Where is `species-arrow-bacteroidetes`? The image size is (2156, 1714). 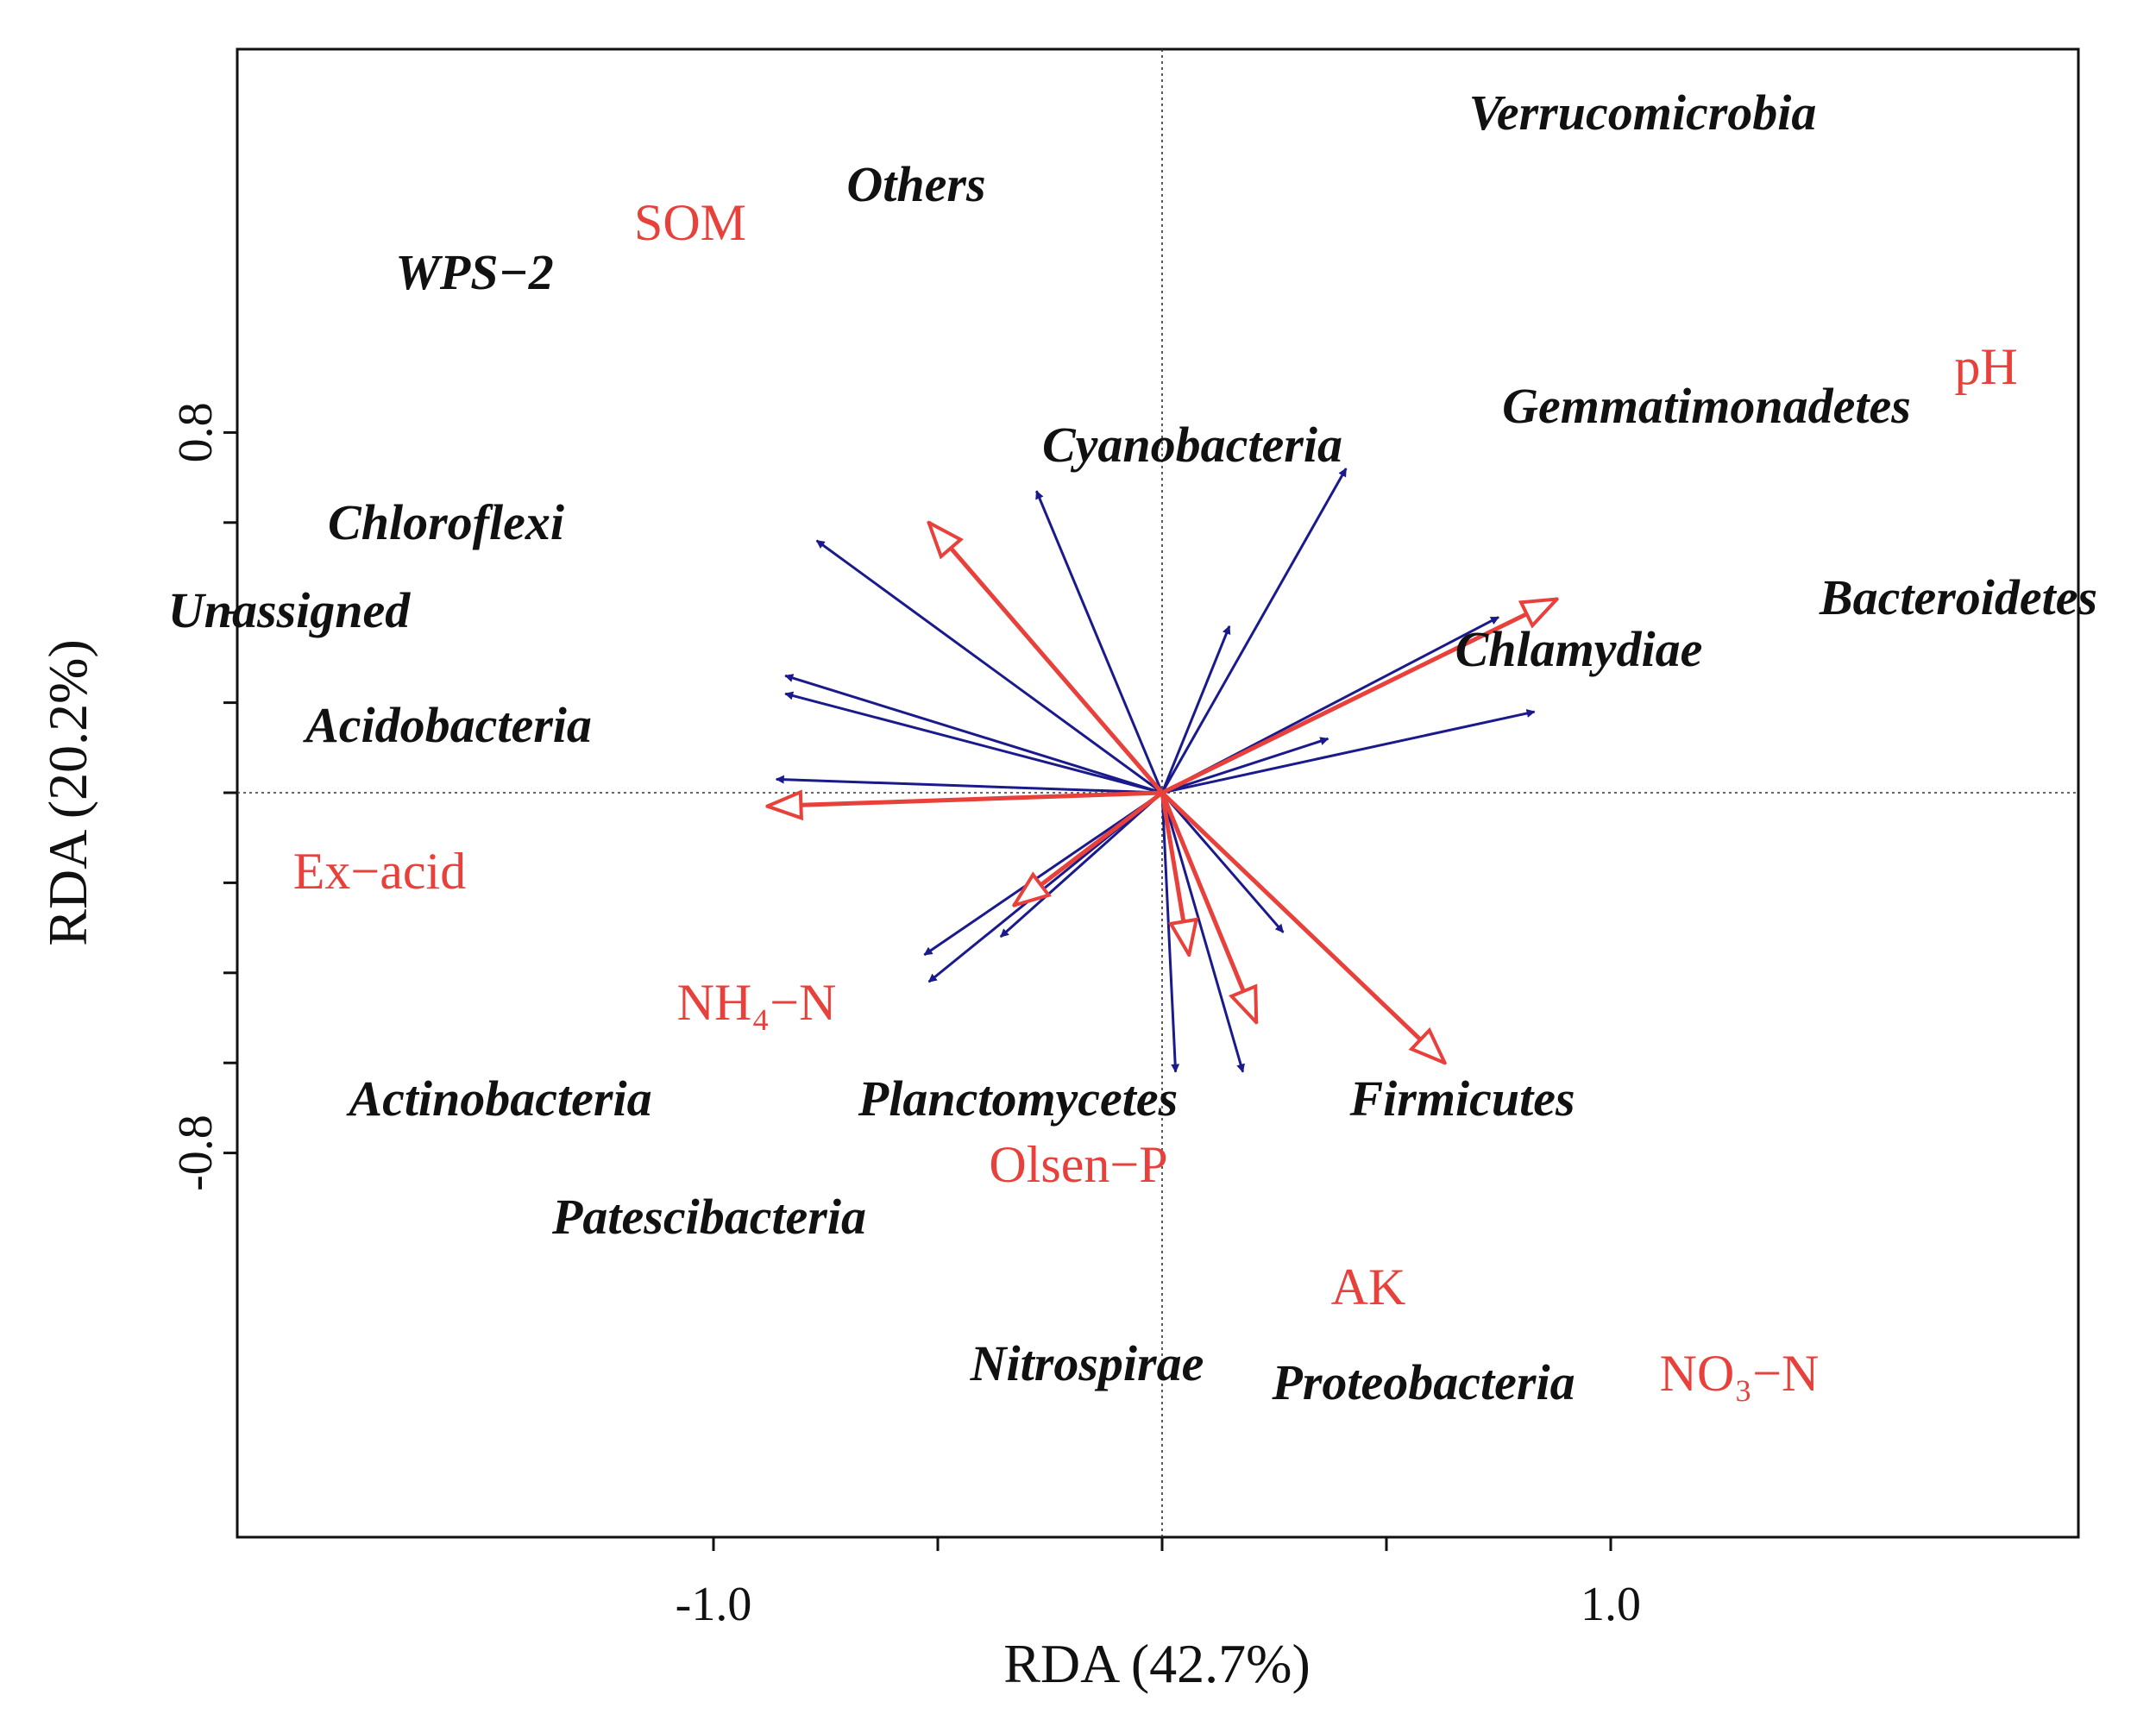 species-arrow-bacteroidetes is located at coordinates (1349, 752).